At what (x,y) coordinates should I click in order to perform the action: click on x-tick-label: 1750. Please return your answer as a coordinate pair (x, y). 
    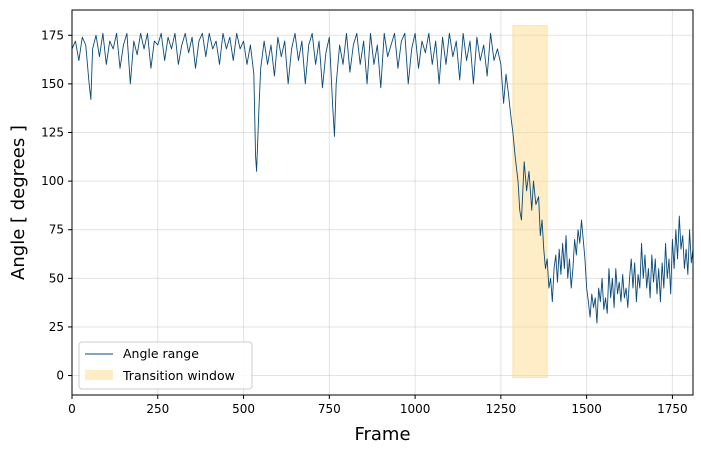
    Looking at the image, I should click on (672, 409).